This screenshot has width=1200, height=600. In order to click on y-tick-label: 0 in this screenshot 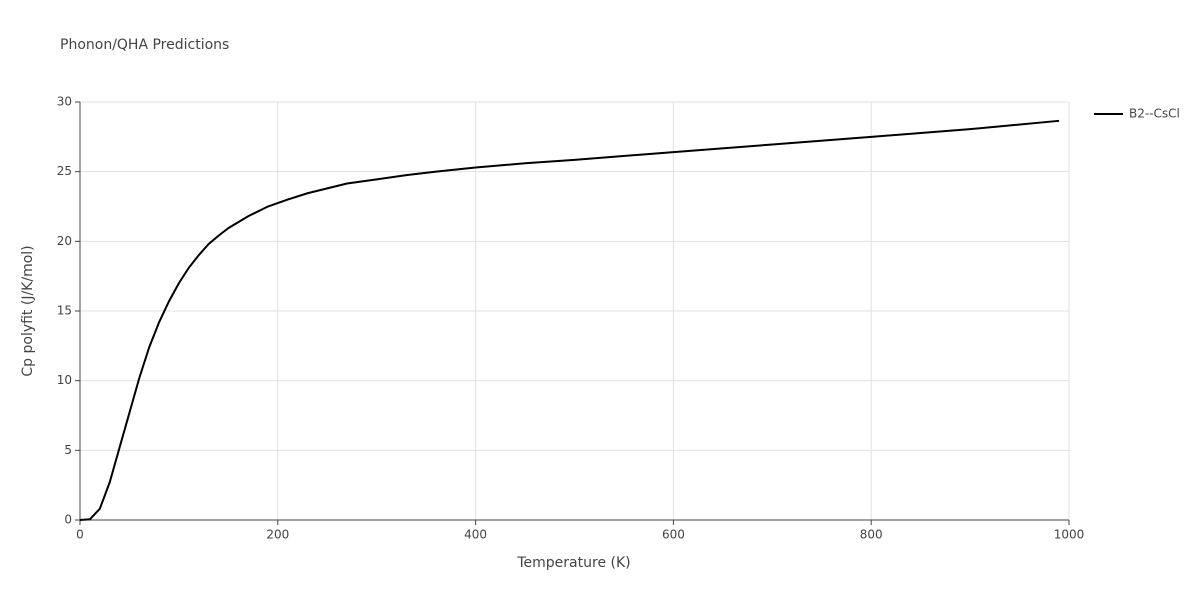, I will do `click(68, 520)`.